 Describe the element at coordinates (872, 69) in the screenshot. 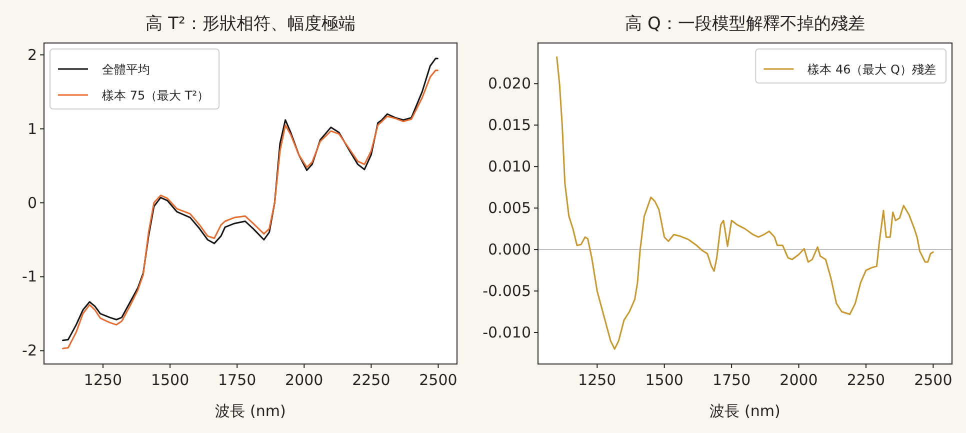

I see `legend-label: 樣本 46（最大 Q）殘差` at that location.